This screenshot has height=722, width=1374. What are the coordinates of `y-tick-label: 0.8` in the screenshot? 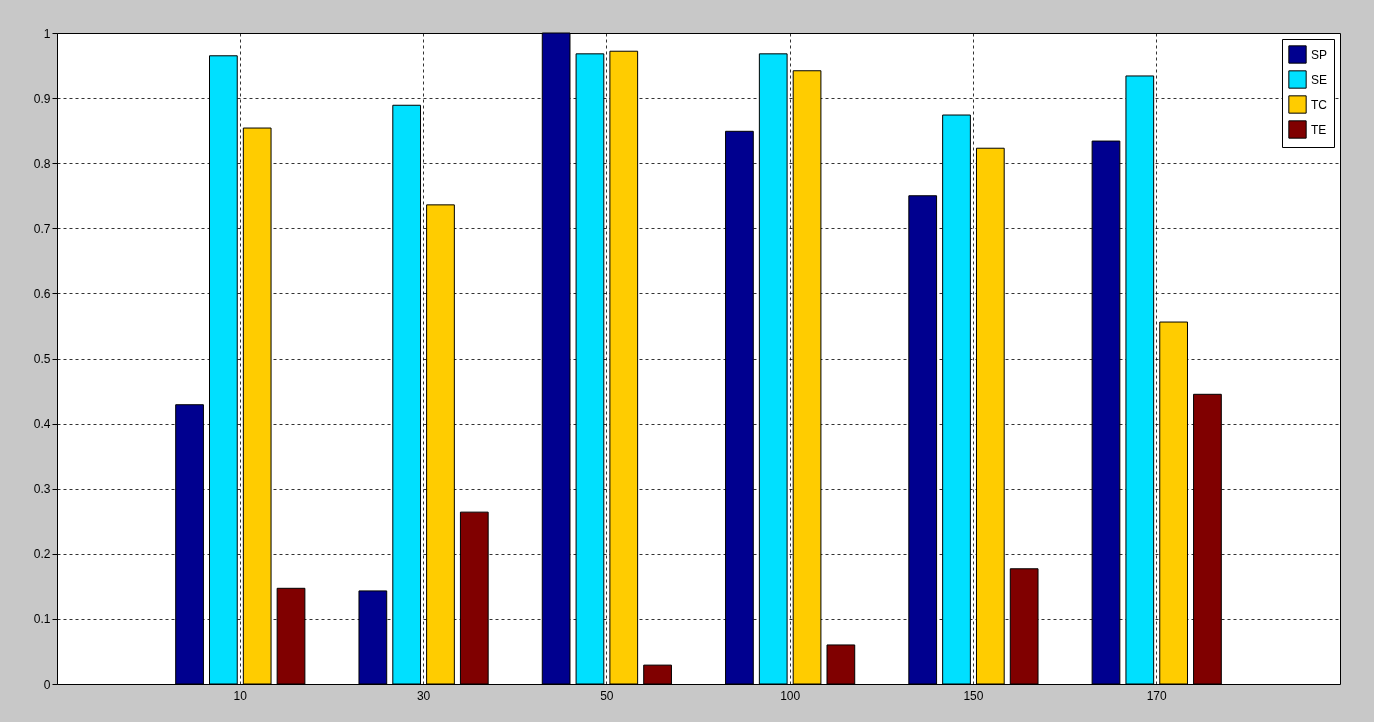 It's located at (42, 163).